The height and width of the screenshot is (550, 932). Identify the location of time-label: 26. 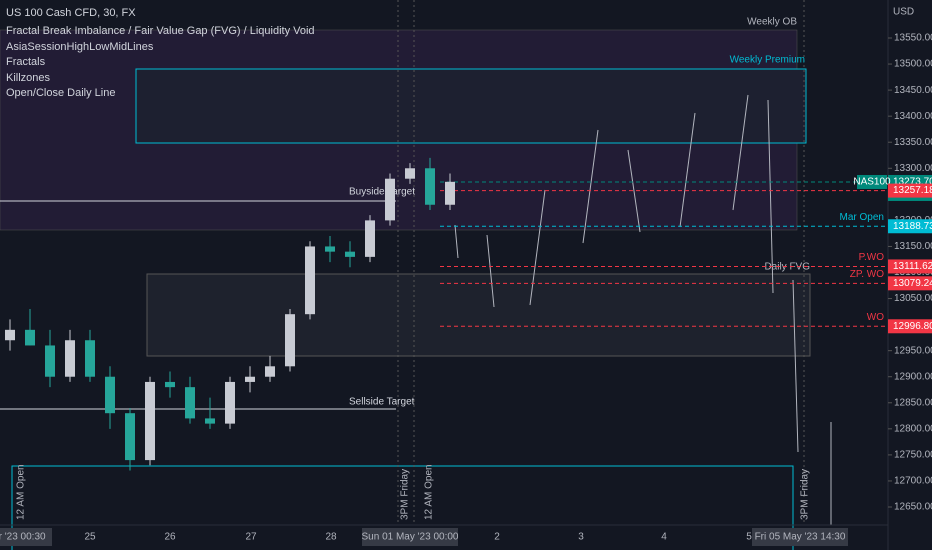
(170, 537).